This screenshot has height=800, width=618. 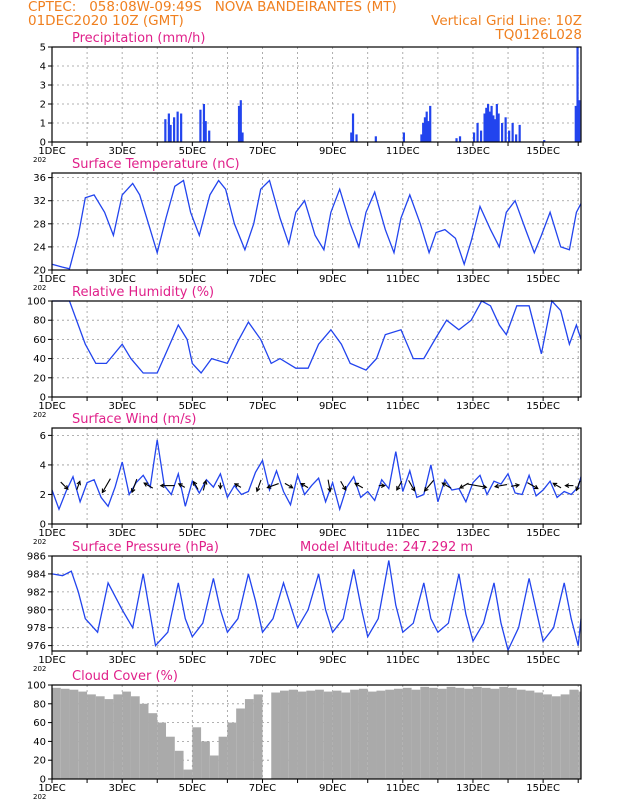 I want to click on y-tick-label: 982, so click(x=36, y=592).